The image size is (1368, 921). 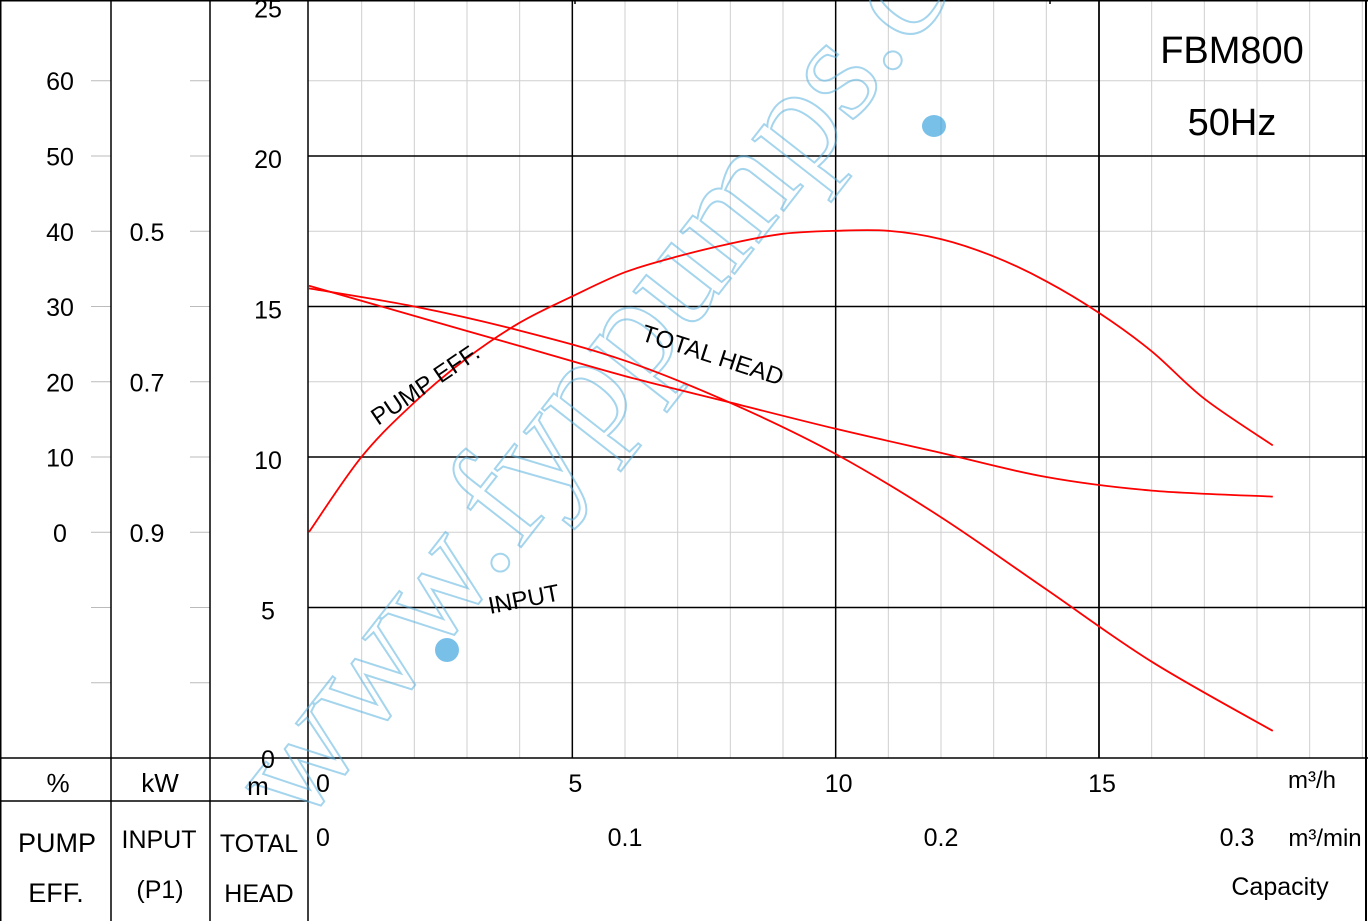 I want to click on model-label: FBM800, so click(x=1232, y=51).